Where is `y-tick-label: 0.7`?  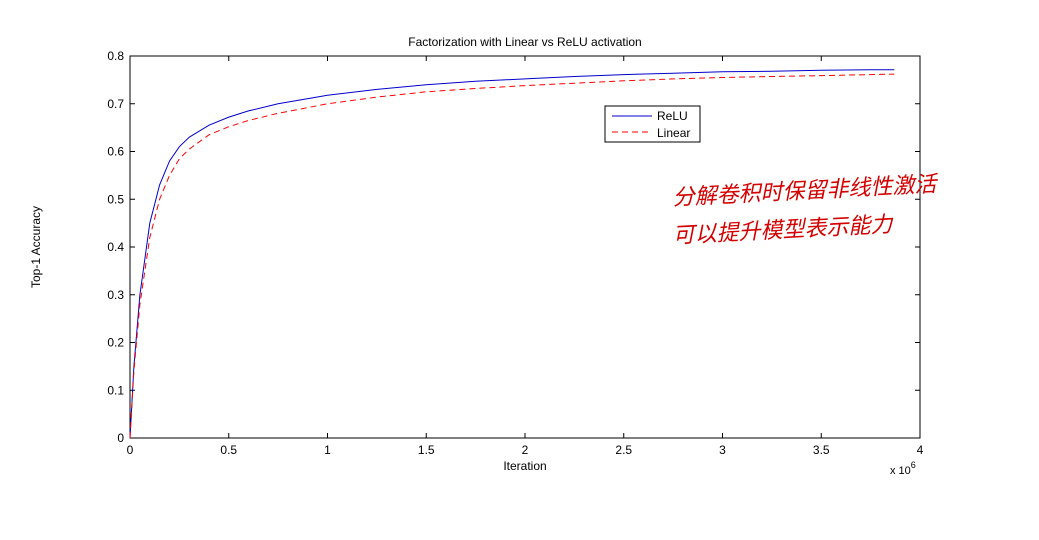
y-tick-label: 0.7 is located at coordinates (115, 104).